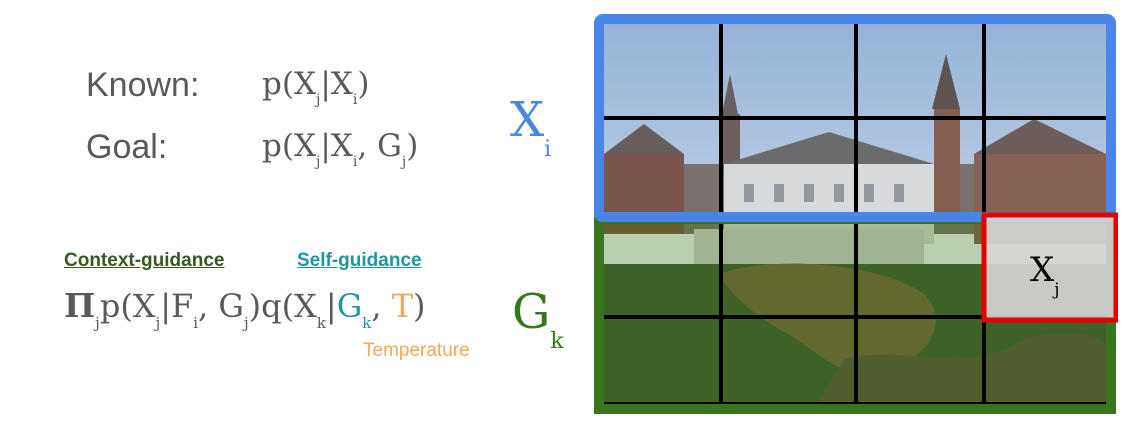  I want to click on product-formula: Πjp(Xj|Fi, Gj)q(Xk|Gk, T), so click(245, 309).